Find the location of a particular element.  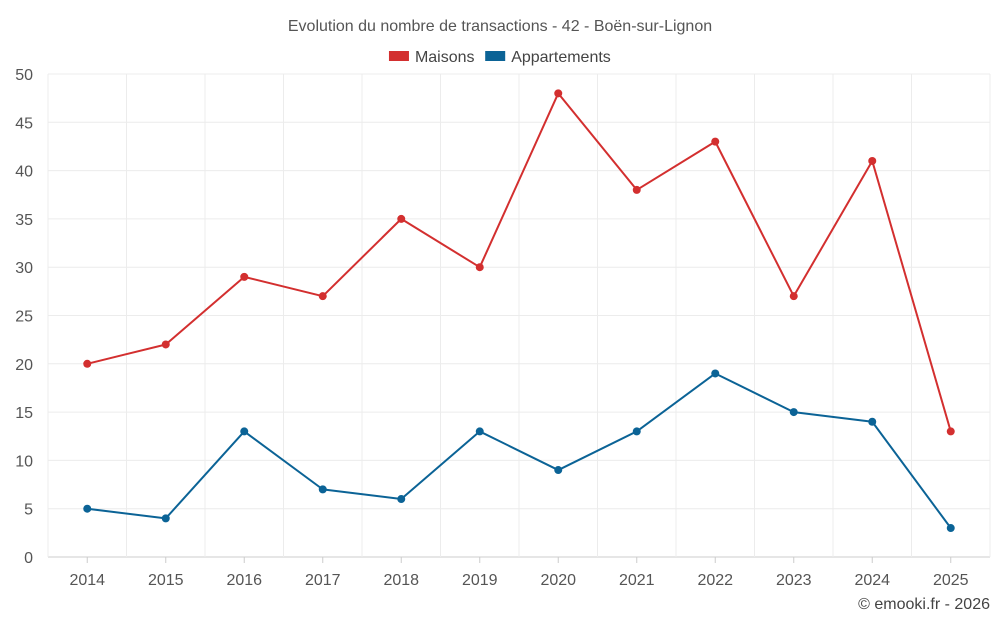

y-tick-label: 0 is located at coordinates (28, 558).